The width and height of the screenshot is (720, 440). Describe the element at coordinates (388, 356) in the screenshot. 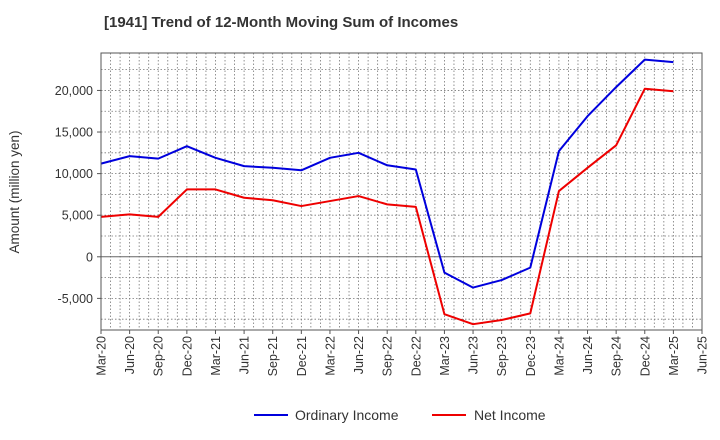

I see `x-tick-label: Sep-22` at that location.